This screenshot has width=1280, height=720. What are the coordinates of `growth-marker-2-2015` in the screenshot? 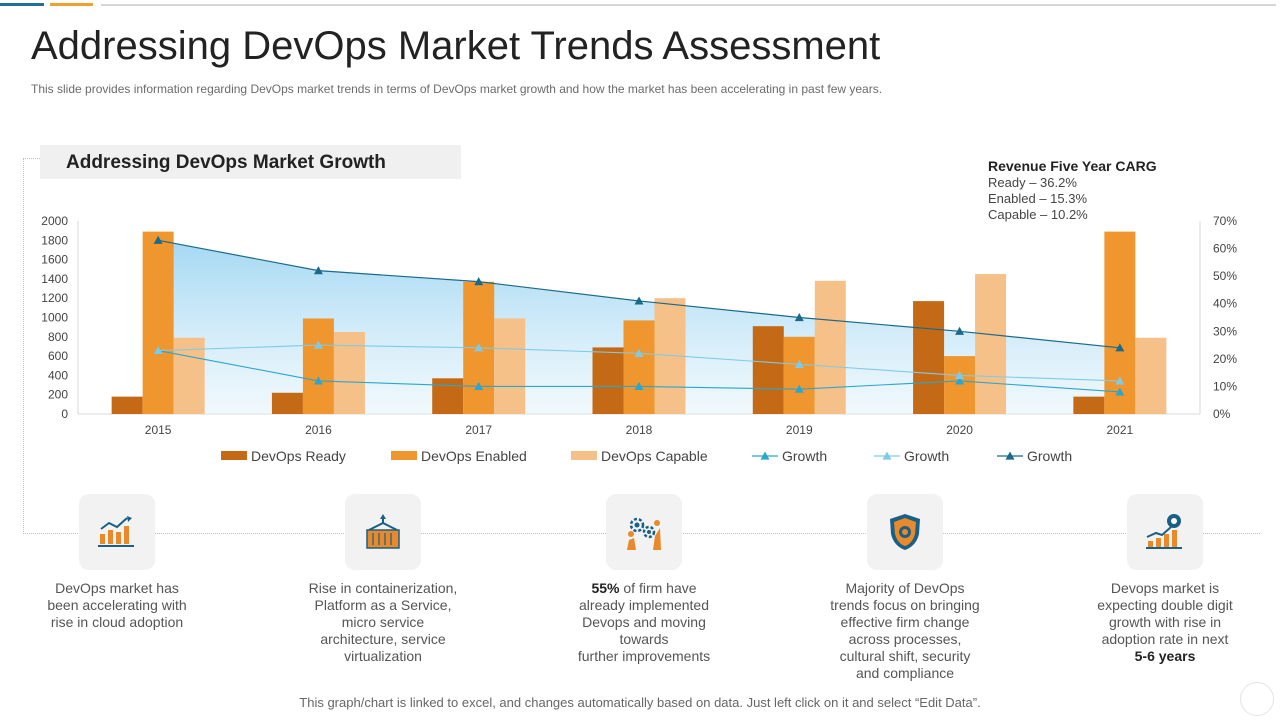 It's located at (158, 350).